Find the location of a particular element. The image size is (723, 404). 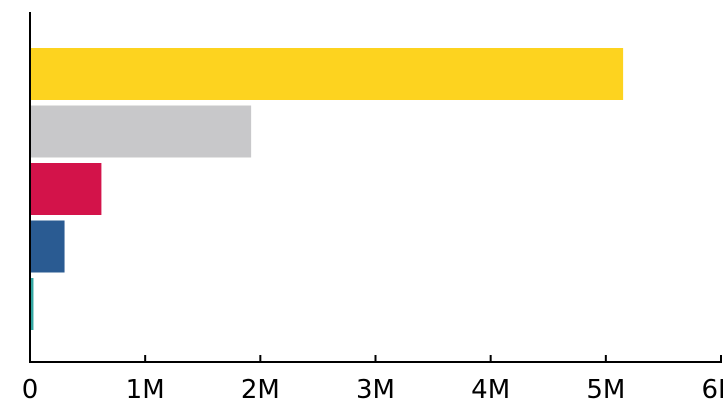

x-ticks-group: 0 1M 2M 3M 4M 5M 6M is located at coordinates (372, 379).